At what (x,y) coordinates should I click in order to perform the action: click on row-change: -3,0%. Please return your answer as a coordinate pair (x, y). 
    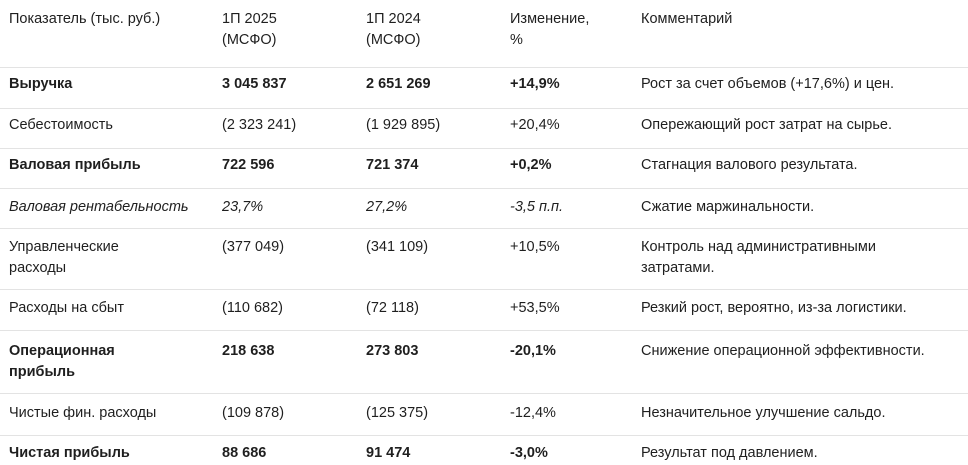
    Looking at the image, I should click on (529, 453).